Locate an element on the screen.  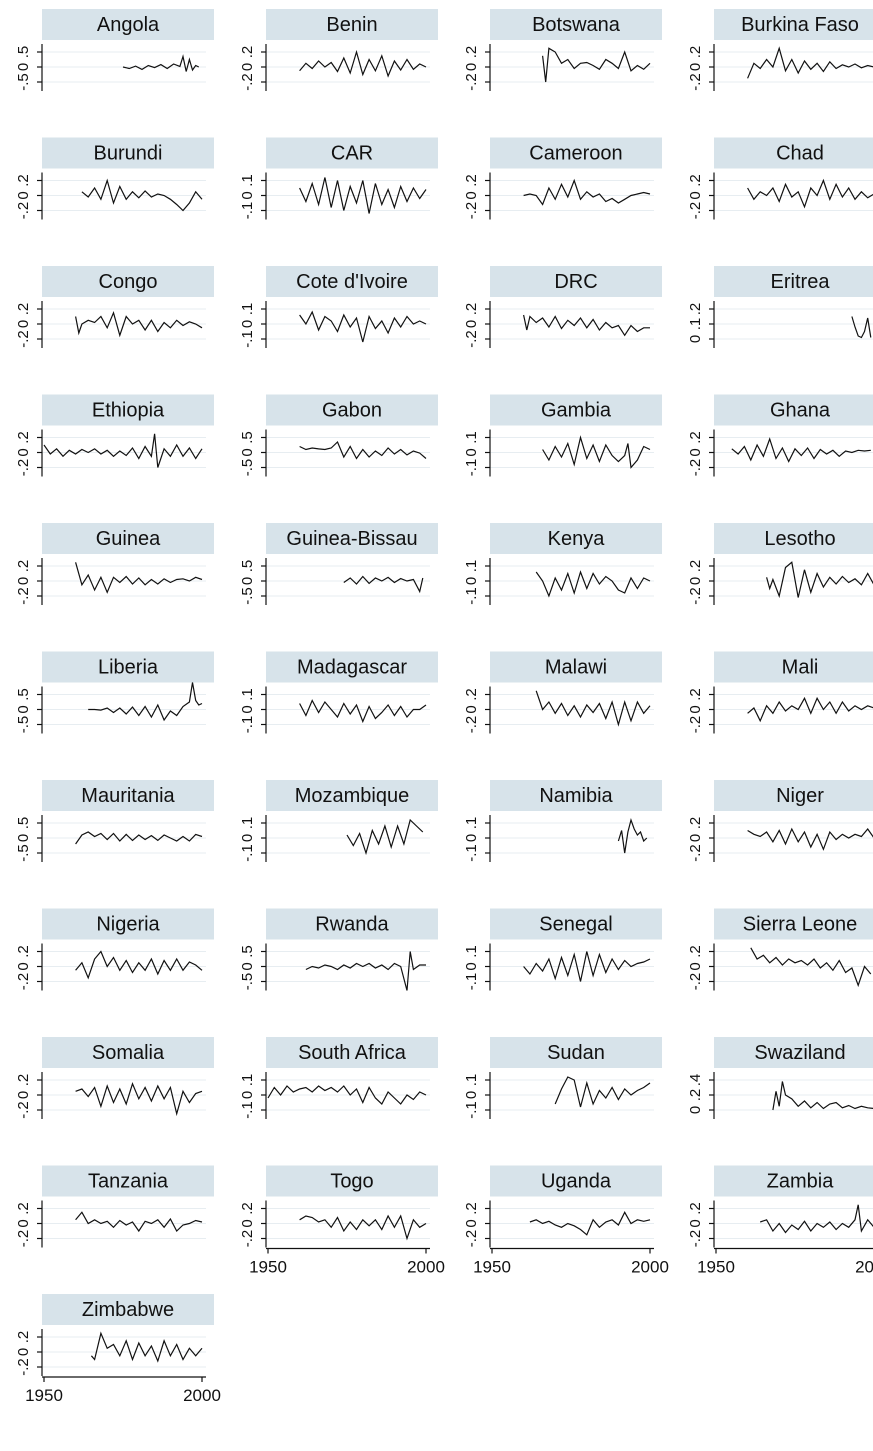
series-line-congo is located at coordinates (139, 324).